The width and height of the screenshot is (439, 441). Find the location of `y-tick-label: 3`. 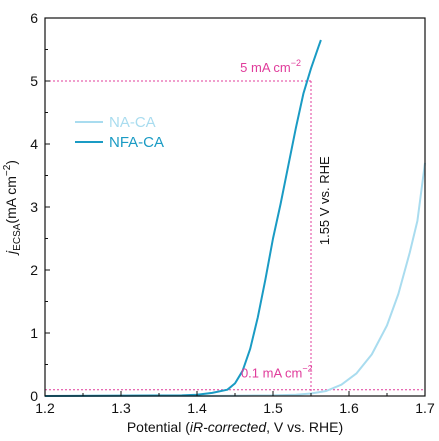

y-tick-label: 3 is located at coordinates (34, 207).